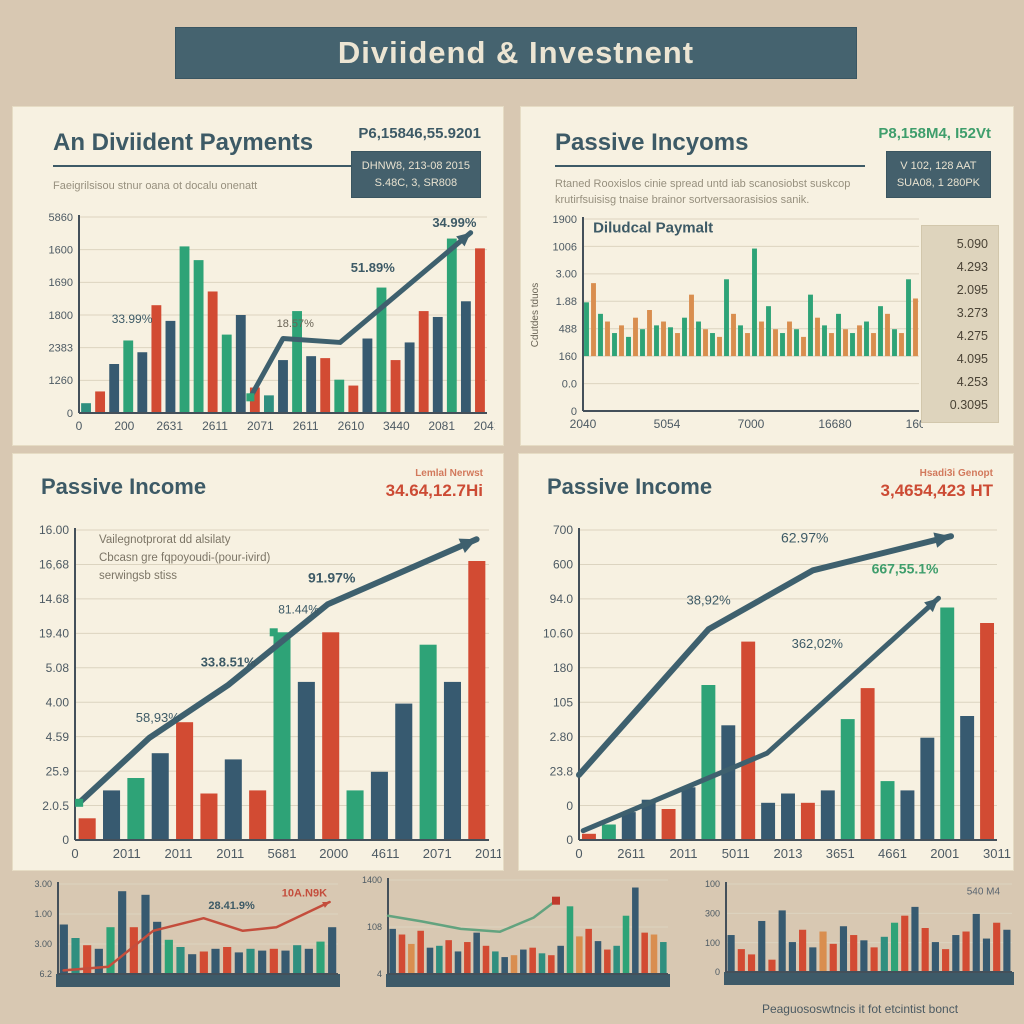 This screenshot has height=1024, width=1024. Describe the element at coordinates (860, 1009) in the screenshot. I see `footer-caption: Peaguososwtncis it fot etcintist bonct` at that location.